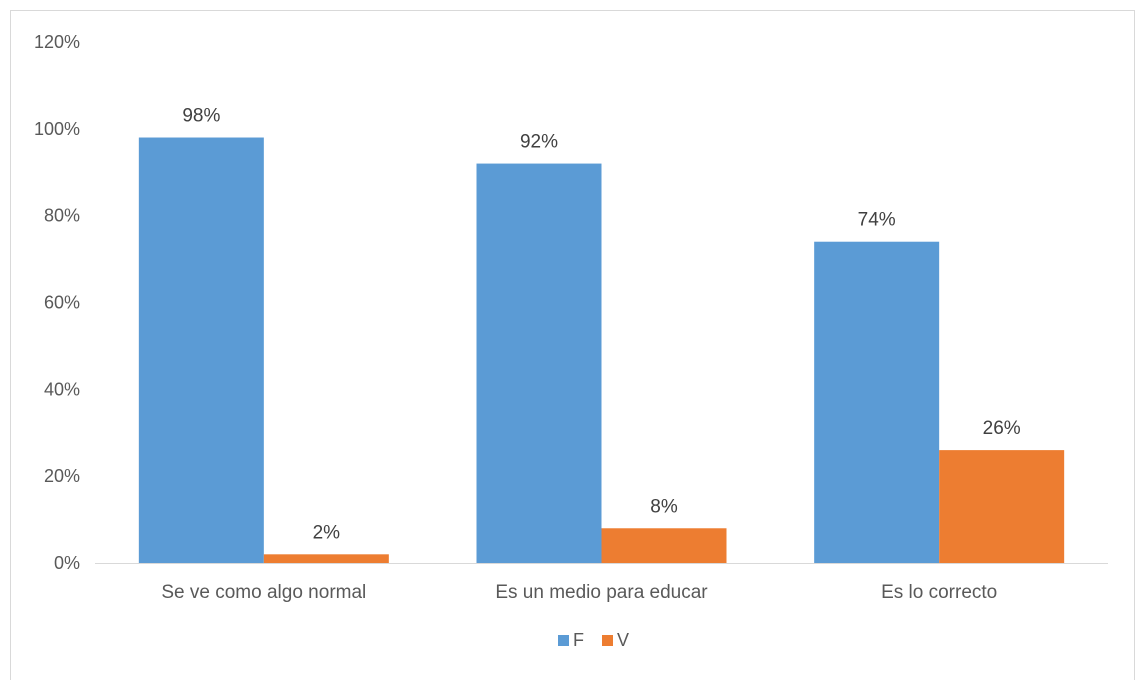  What do you see at coordinates (57, 42) in the screenshot?
I see `y-tick-label: 120%` at bounding box center [57, 42].